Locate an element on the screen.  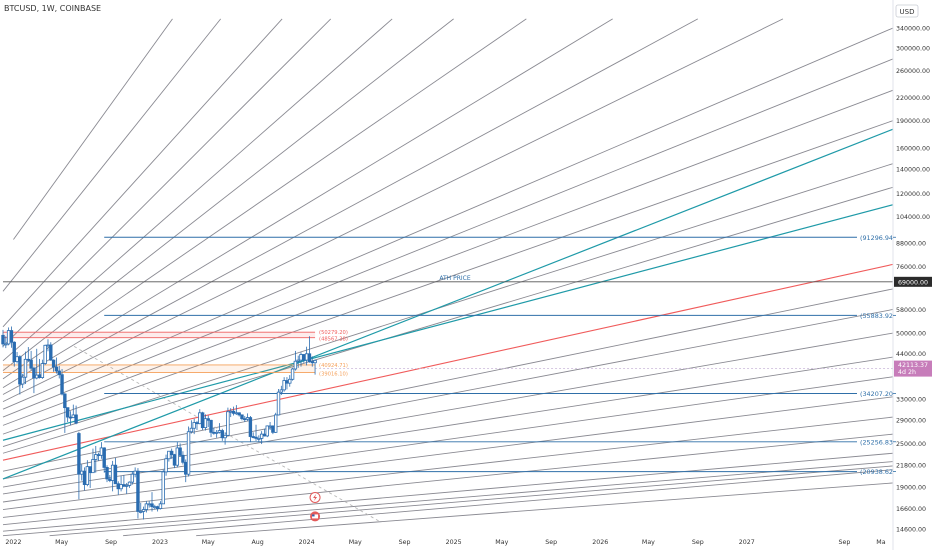
y-tick-label: 220000.00 is located at coordinates (913, 98).